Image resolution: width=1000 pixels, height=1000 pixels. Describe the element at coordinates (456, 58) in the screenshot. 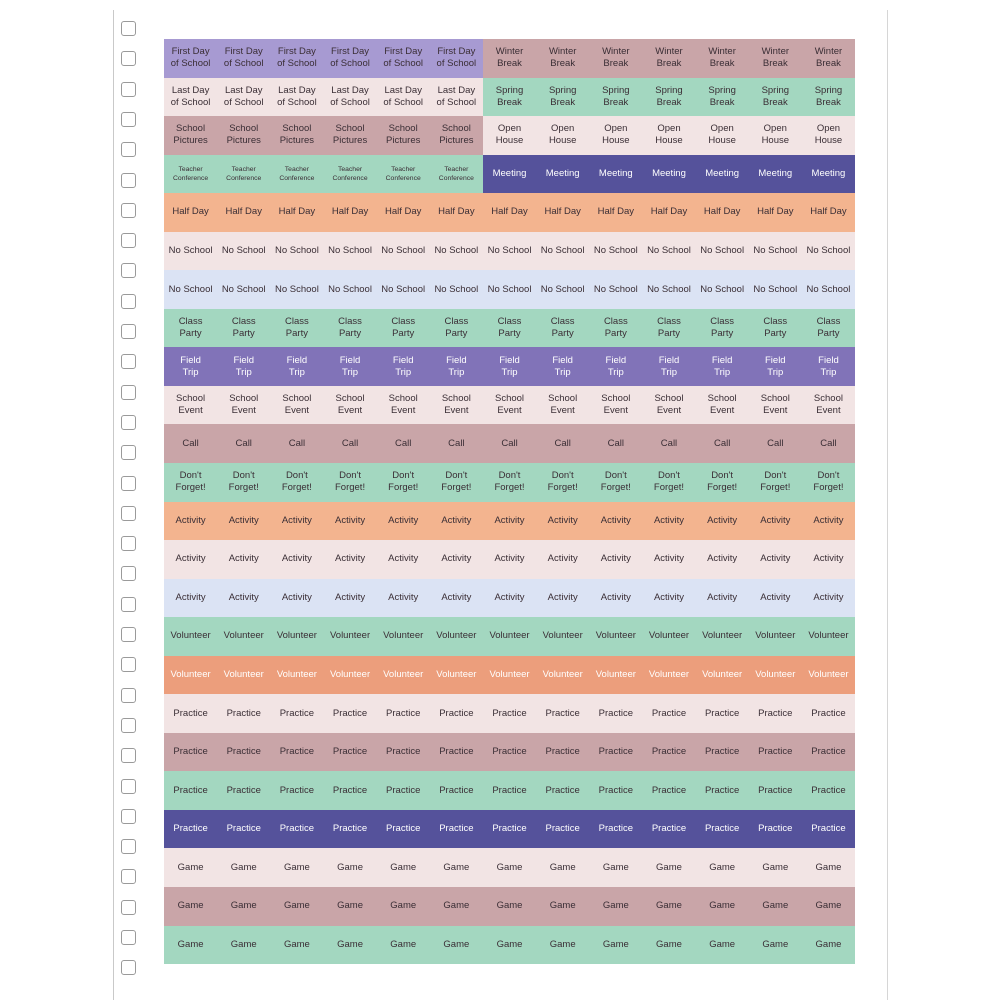

I see `sticker-label: First Day of School` at that location.